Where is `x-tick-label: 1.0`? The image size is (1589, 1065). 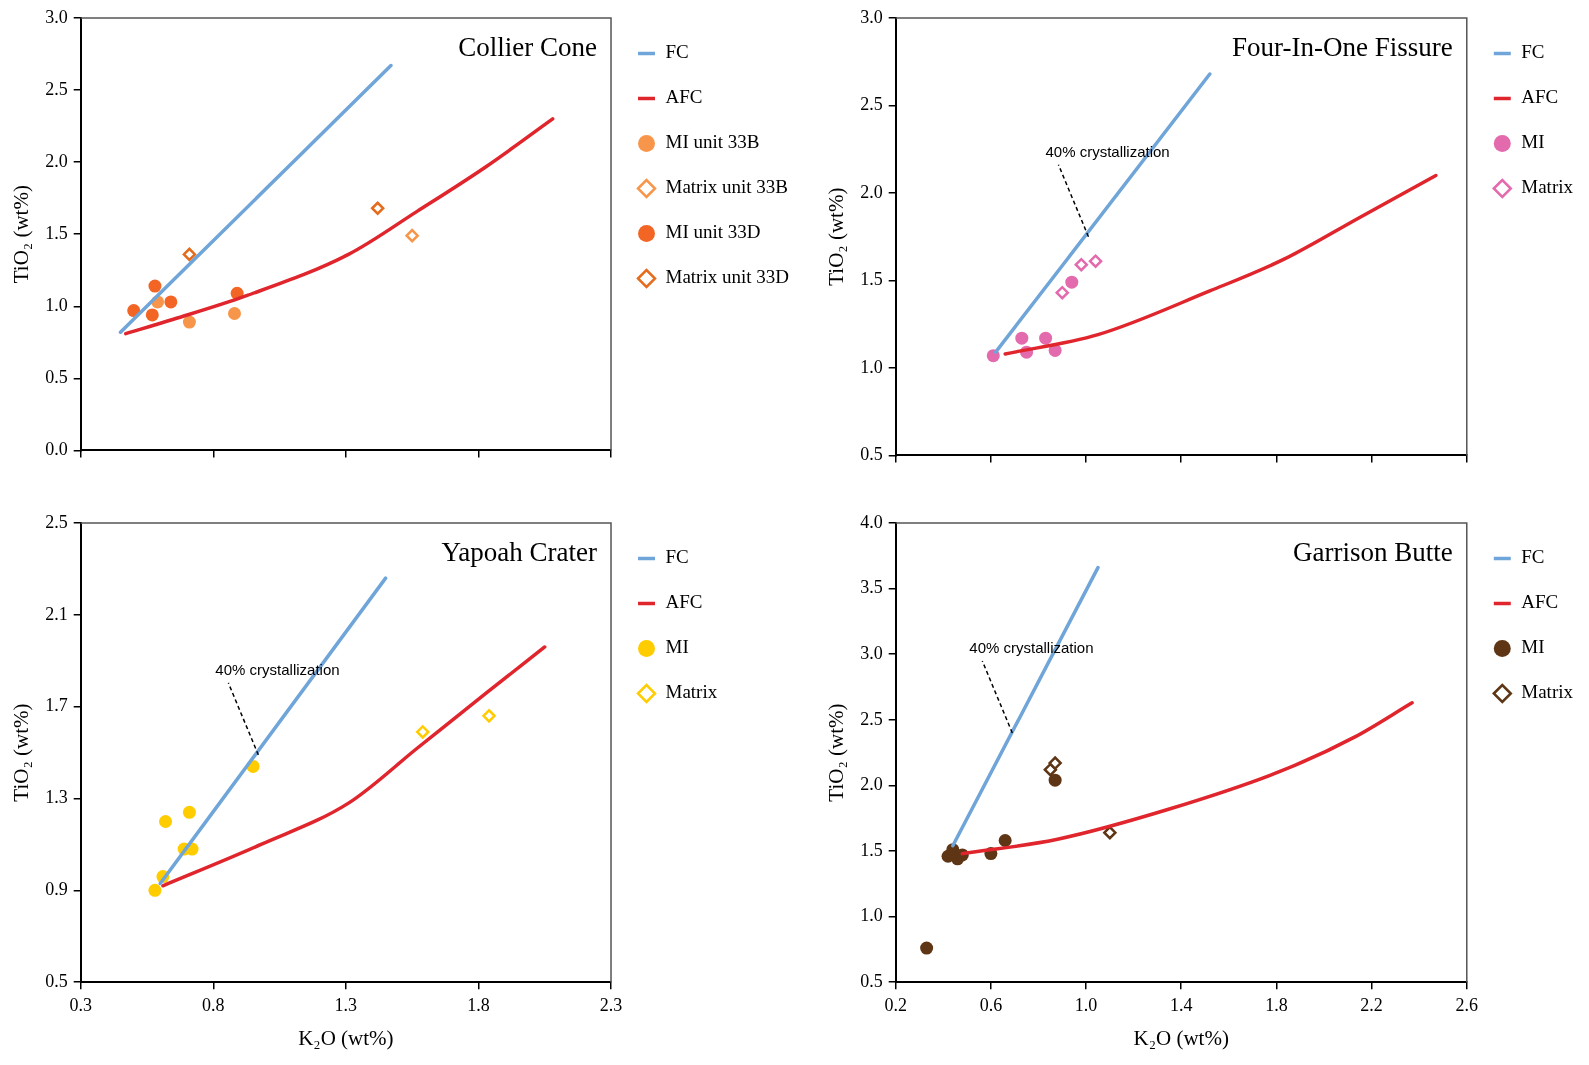
x-tick-label: 1.0 is located at coordinates (1086, 1004).